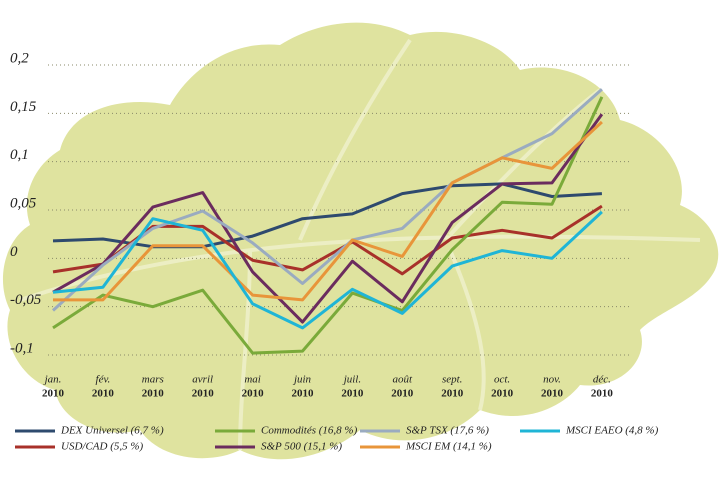 This screenshot has width=724, height=484. Describe the element at coordinates (302, 380) in the screenshot. I see `x-tick-month: juin` at that location.